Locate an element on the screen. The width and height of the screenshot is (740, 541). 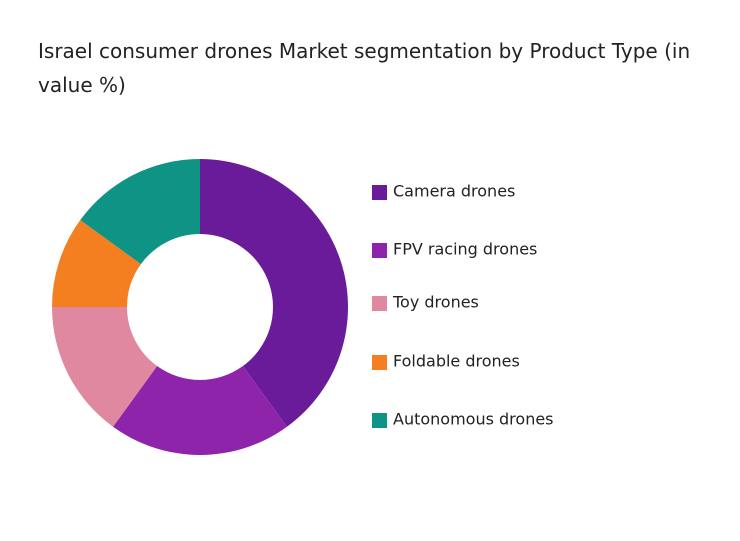
legend-label: Camera drones is located at coordinates (454, 191).